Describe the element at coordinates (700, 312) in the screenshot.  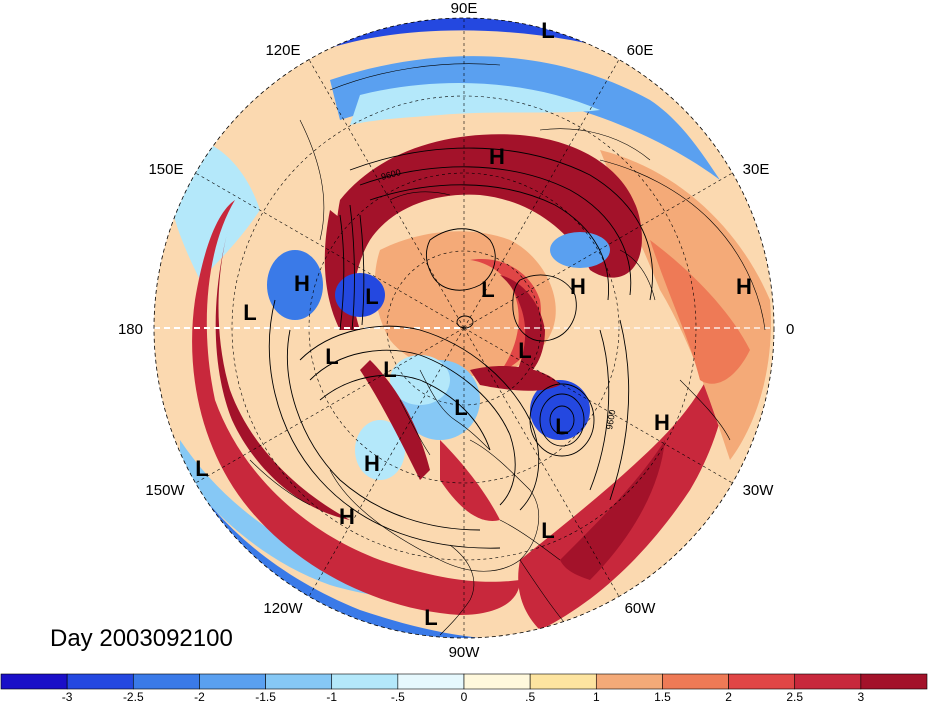
I see `anomaly-warm-east-core` at that location.